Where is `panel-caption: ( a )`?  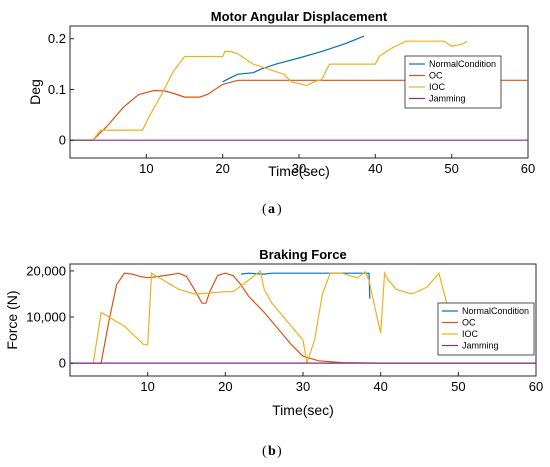 panel-caption: ( a ) is located at coordinates (272, 209).